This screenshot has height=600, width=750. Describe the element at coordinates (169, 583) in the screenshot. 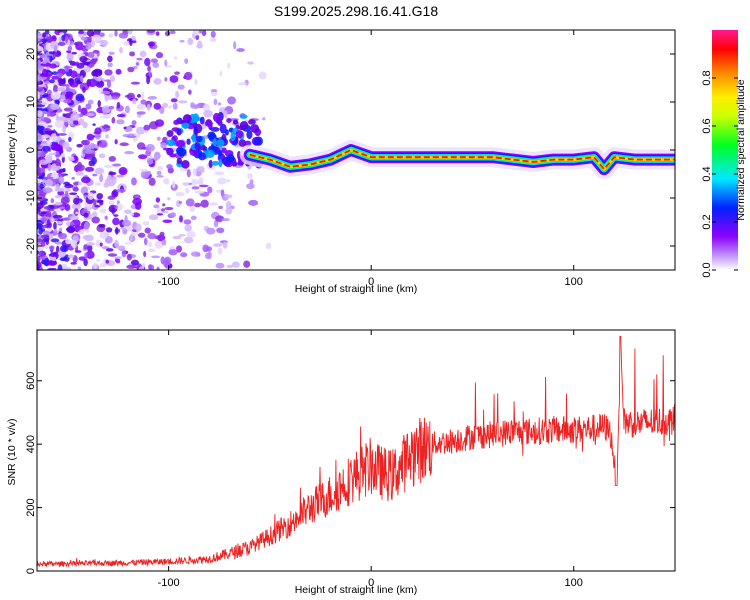

I see `x-tick-label: -100` at that location.